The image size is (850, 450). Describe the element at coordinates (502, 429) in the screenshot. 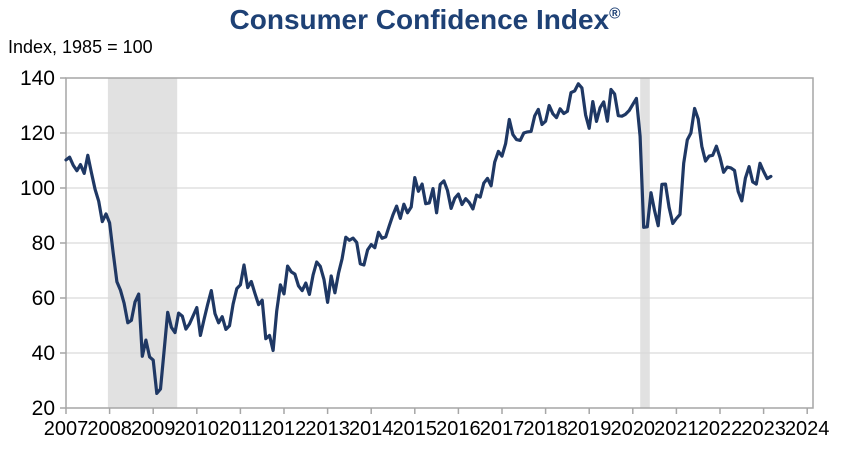

I see `x-tick-label: 2017` at that location.